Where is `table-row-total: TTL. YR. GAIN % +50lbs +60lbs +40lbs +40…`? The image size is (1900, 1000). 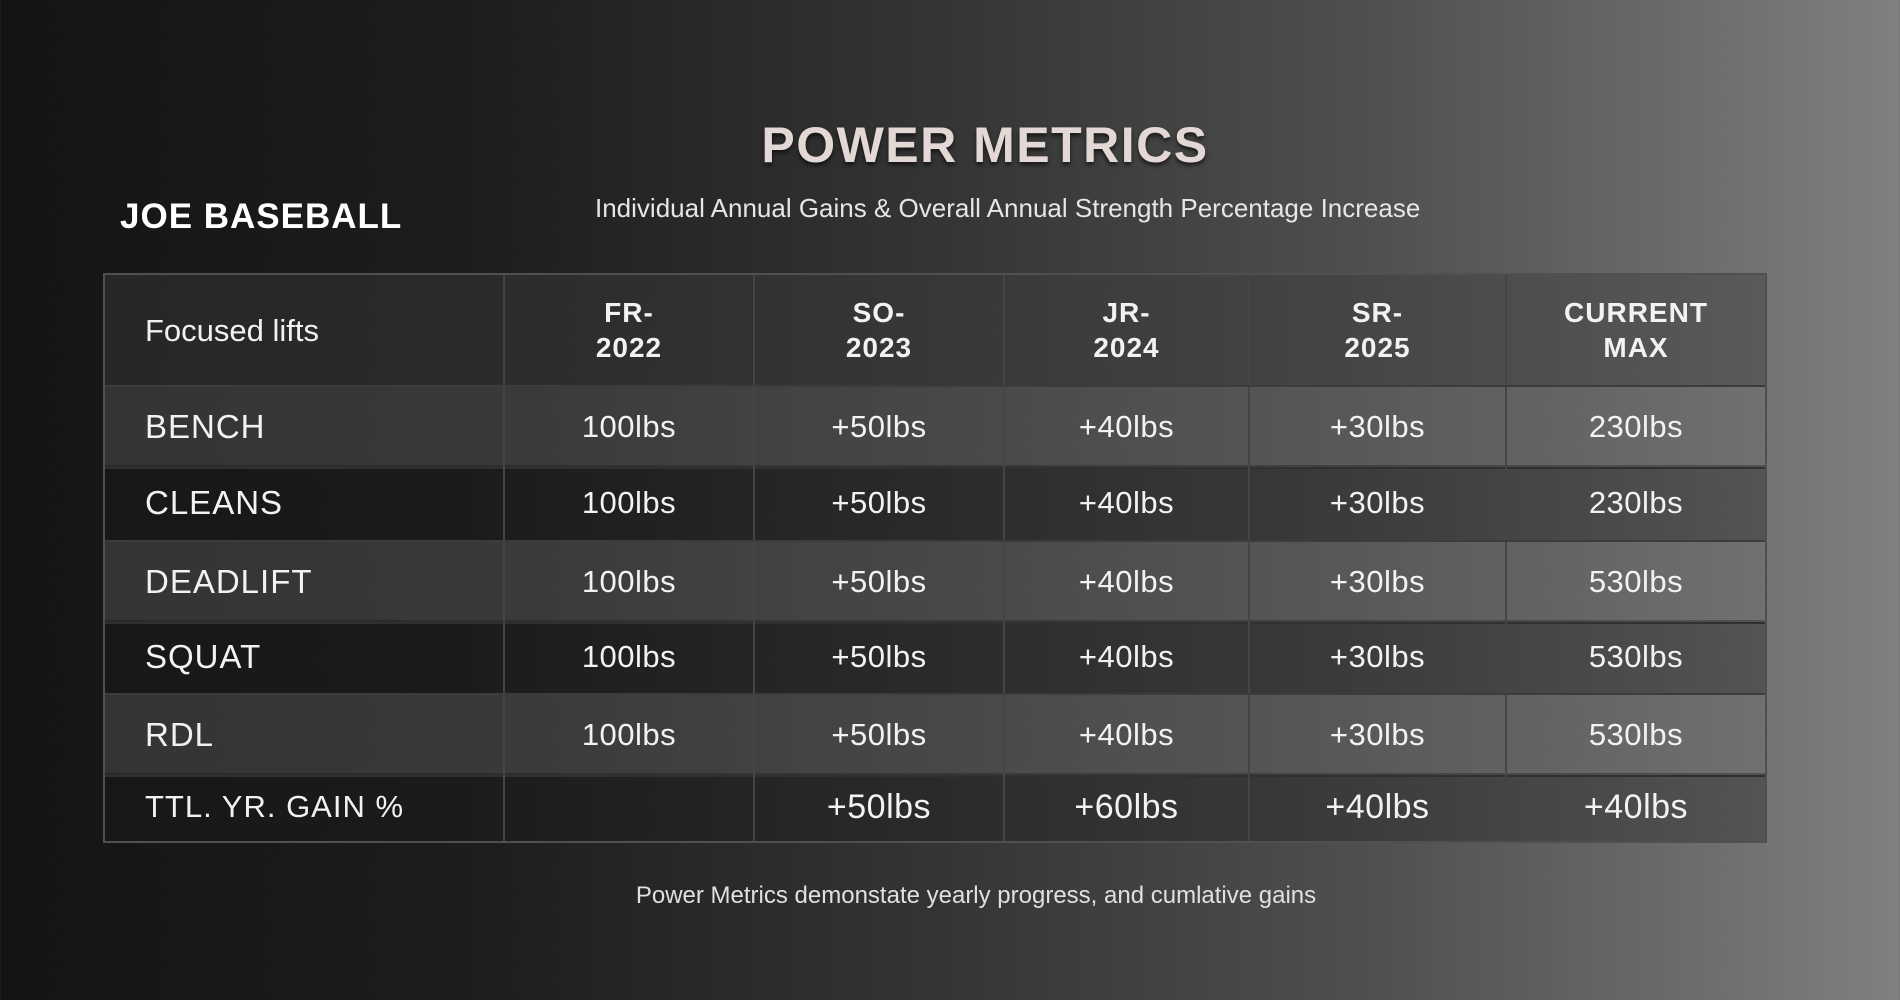 table-row-total: TTL. YR. GAIN % +50lbs +60lbs +40lbs +40… is located at coordinates (935, 807).